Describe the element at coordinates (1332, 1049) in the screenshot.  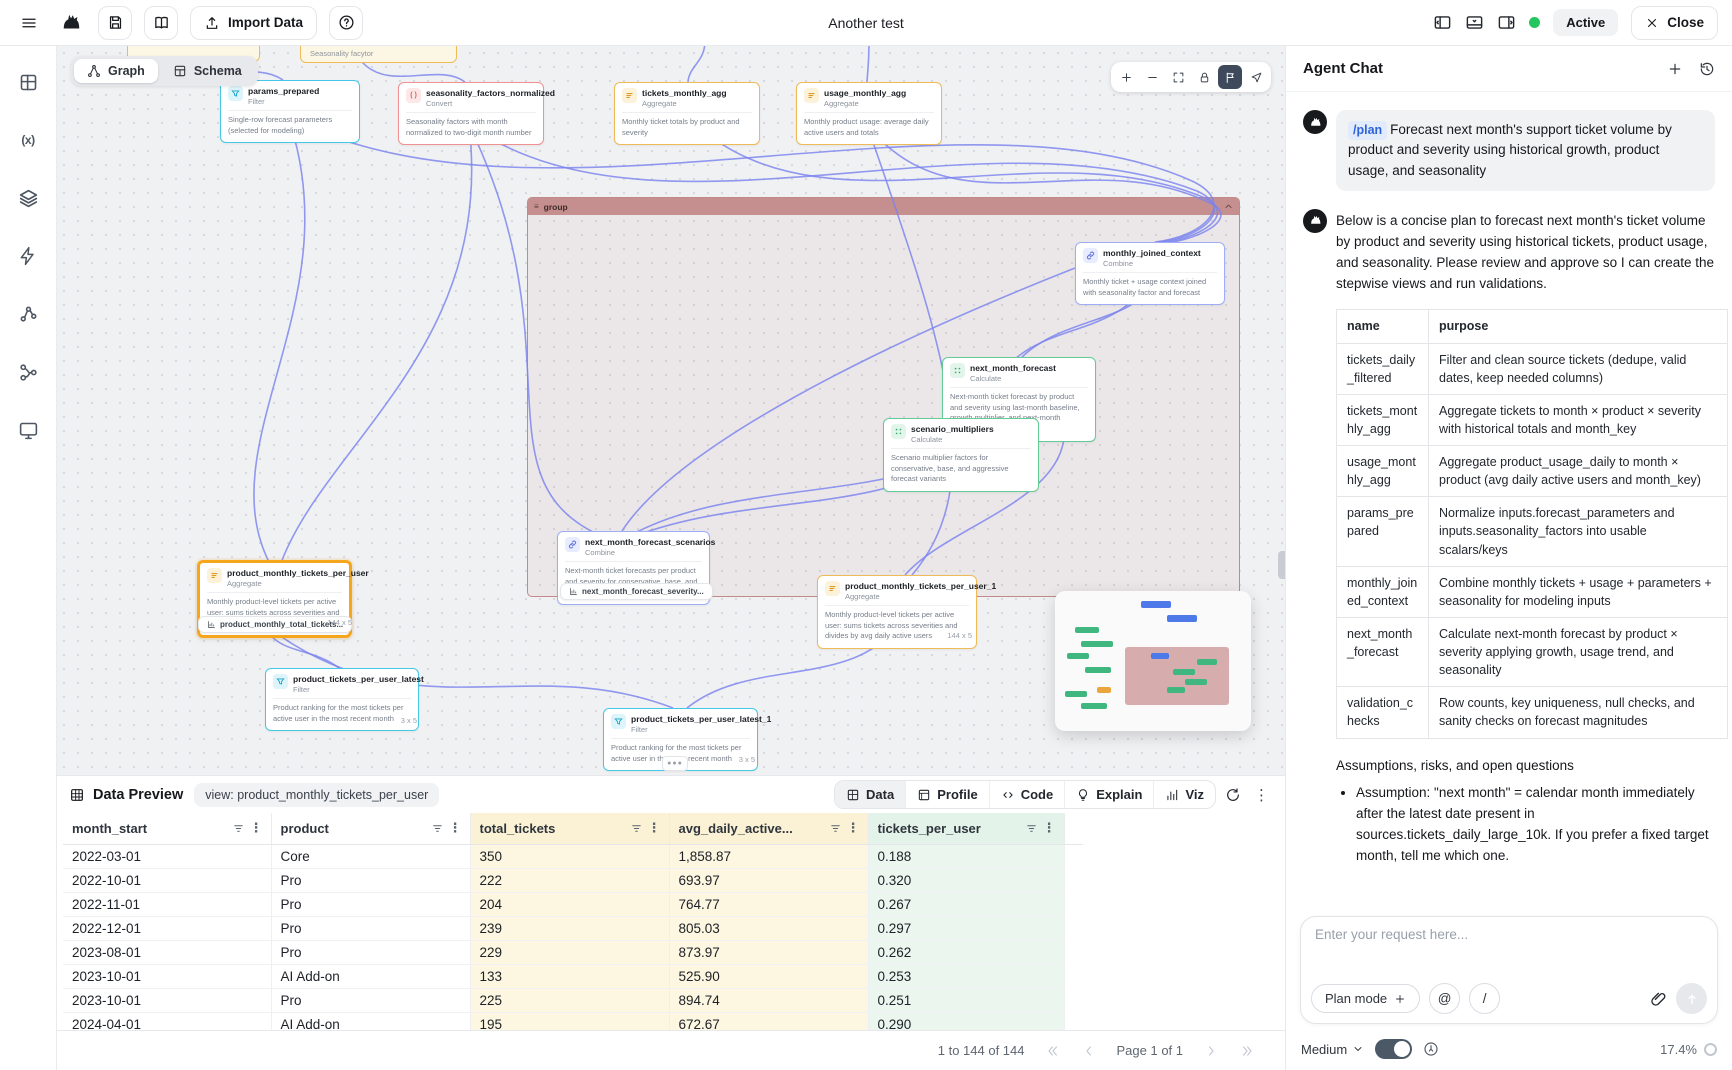
I see `model-selector: Medium` at that location.